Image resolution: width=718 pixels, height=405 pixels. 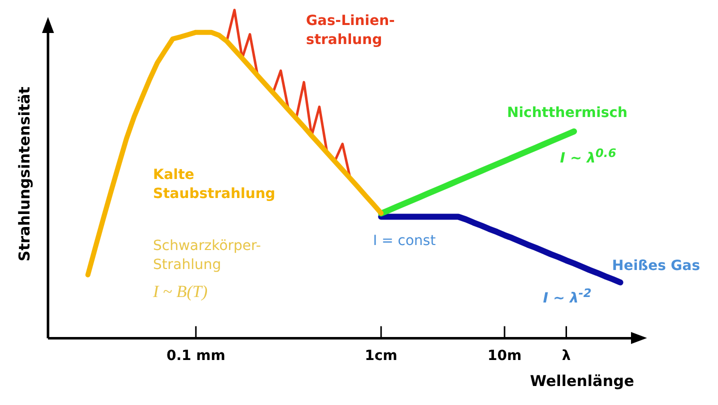 What do you see at coordinates (568, 113) in the screenshot?
I see `series-label: Nichtthermisch` at bounding box center [568, 113].